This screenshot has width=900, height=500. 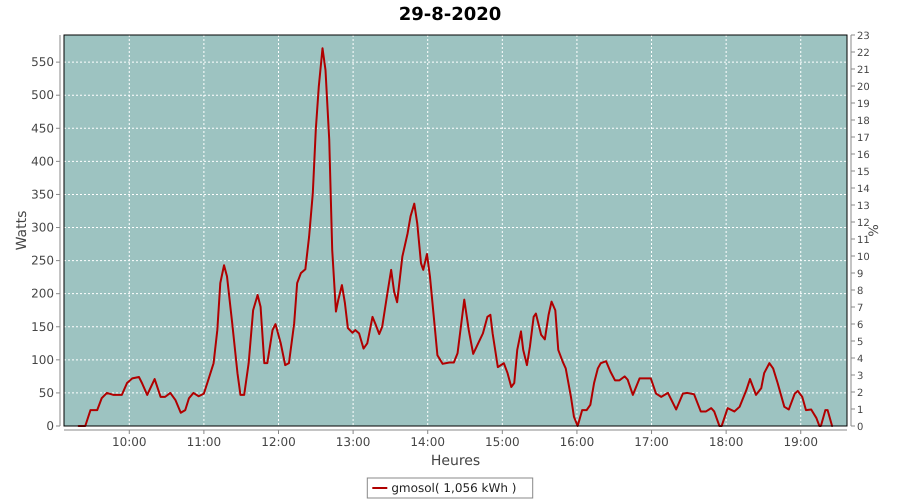 I want to click on y2-tick-label: 12, so click(x=863, y=223).